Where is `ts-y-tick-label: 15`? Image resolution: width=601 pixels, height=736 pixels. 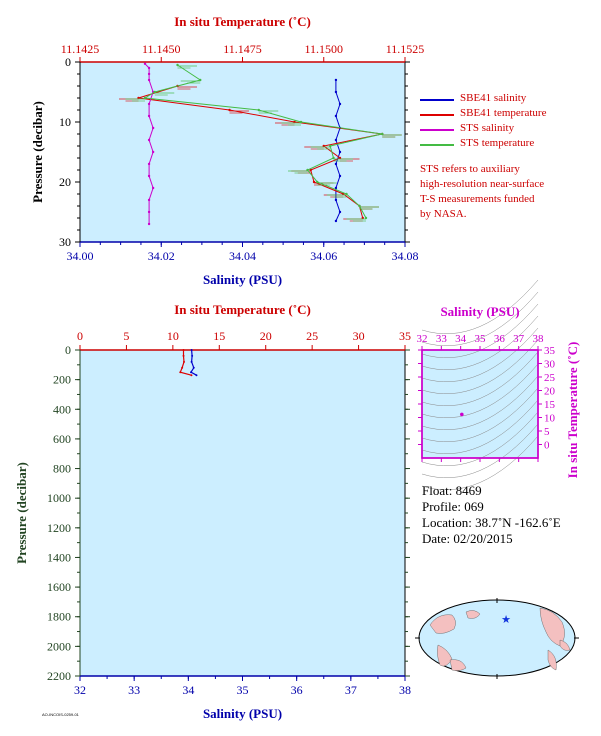
ts-y-tick-label: 15 is located at coordinates (550, 405).